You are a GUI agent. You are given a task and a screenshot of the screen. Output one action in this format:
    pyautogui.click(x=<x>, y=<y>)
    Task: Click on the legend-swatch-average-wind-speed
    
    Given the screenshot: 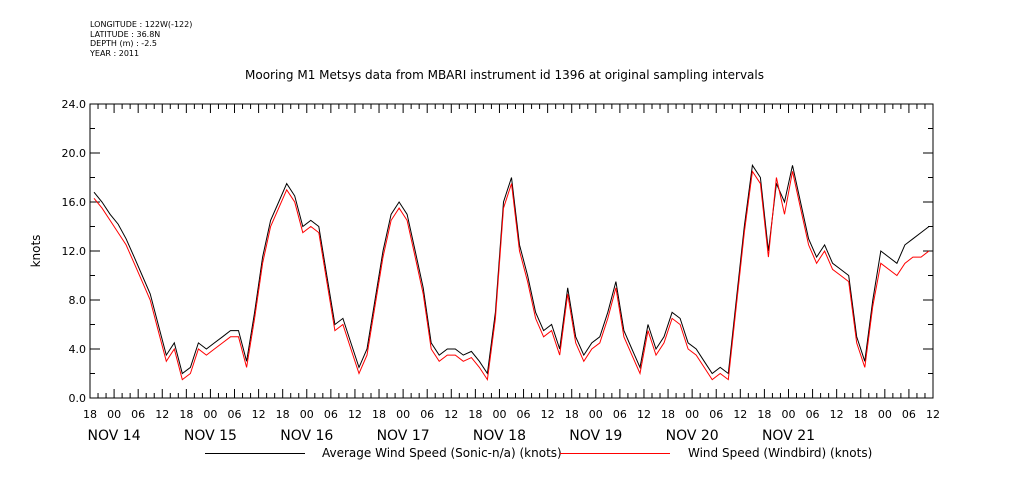 What is the action you would take?
    pyautogui.click(x=255, y=453)
    